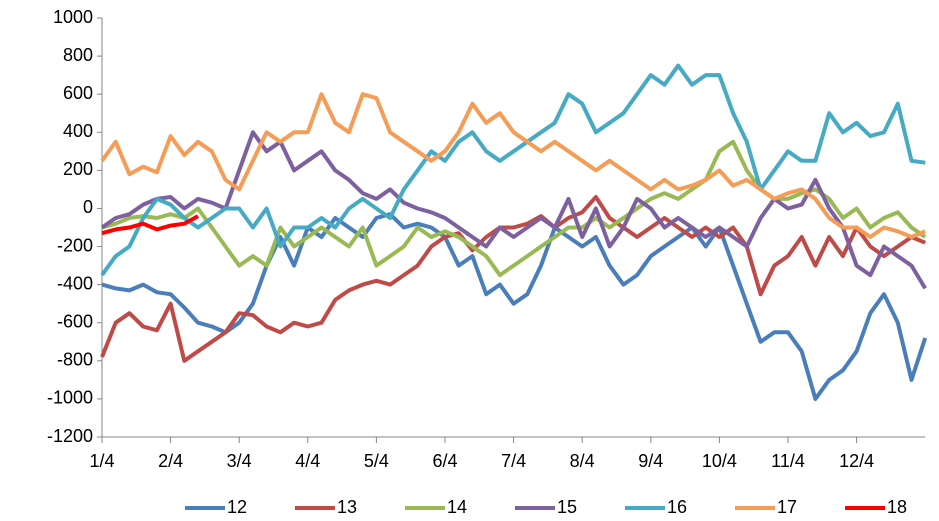  What do you see at coordinates (78, 93) in the screenshot?
I see `y-tick-label: 600` at bounding box center [78, 93].